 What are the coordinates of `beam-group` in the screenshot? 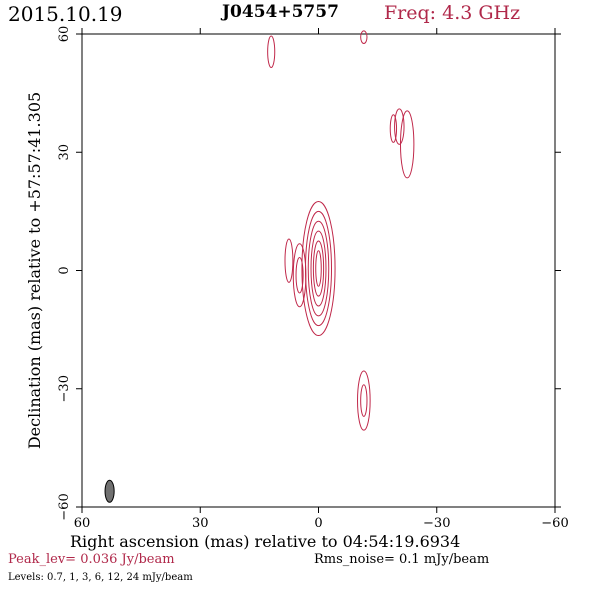 It's located at (109, 491).